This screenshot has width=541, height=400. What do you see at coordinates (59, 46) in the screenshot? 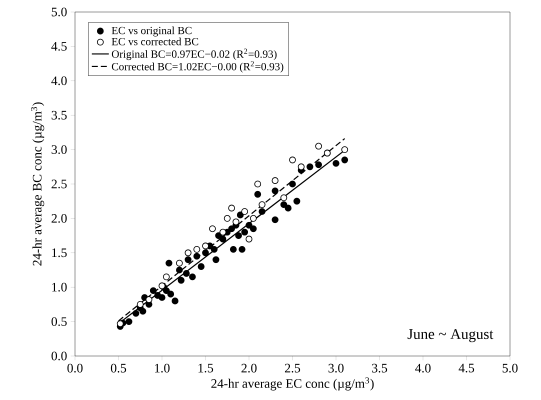
I see `y-tick-label: 4.5` at bounding box center [59, 46].